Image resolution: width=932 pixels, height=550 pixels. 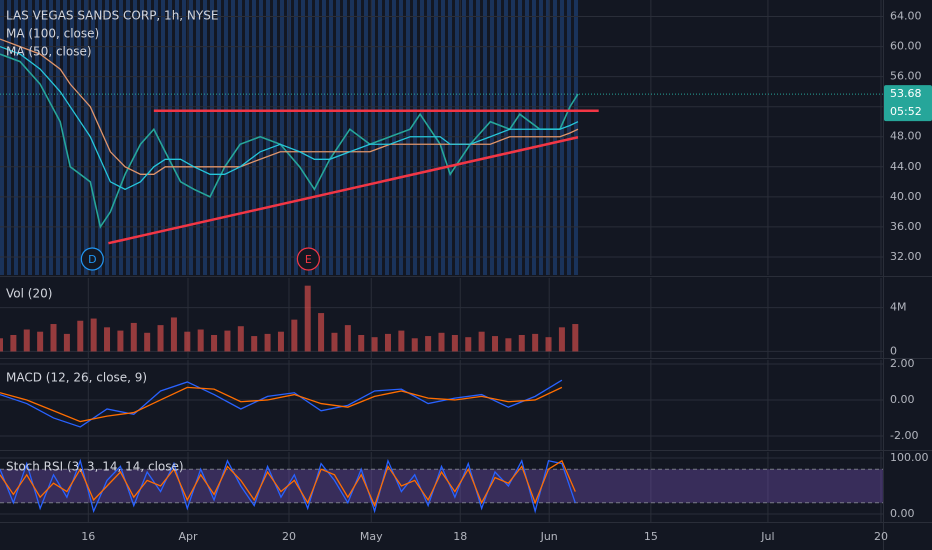 What do you see at coordinates (906, 16) in the screenshot?
I see `y-tick-label: 64.00` at bounding box center [906, 16].